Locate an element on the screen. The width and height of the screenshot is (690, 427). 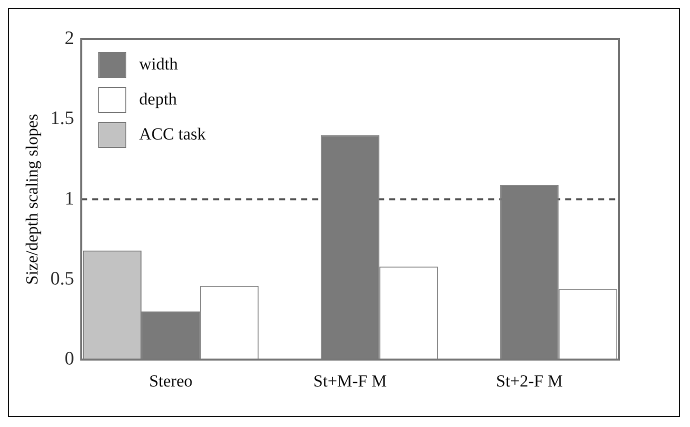
legend-label: ACC task is located at coordinates (172, 134).